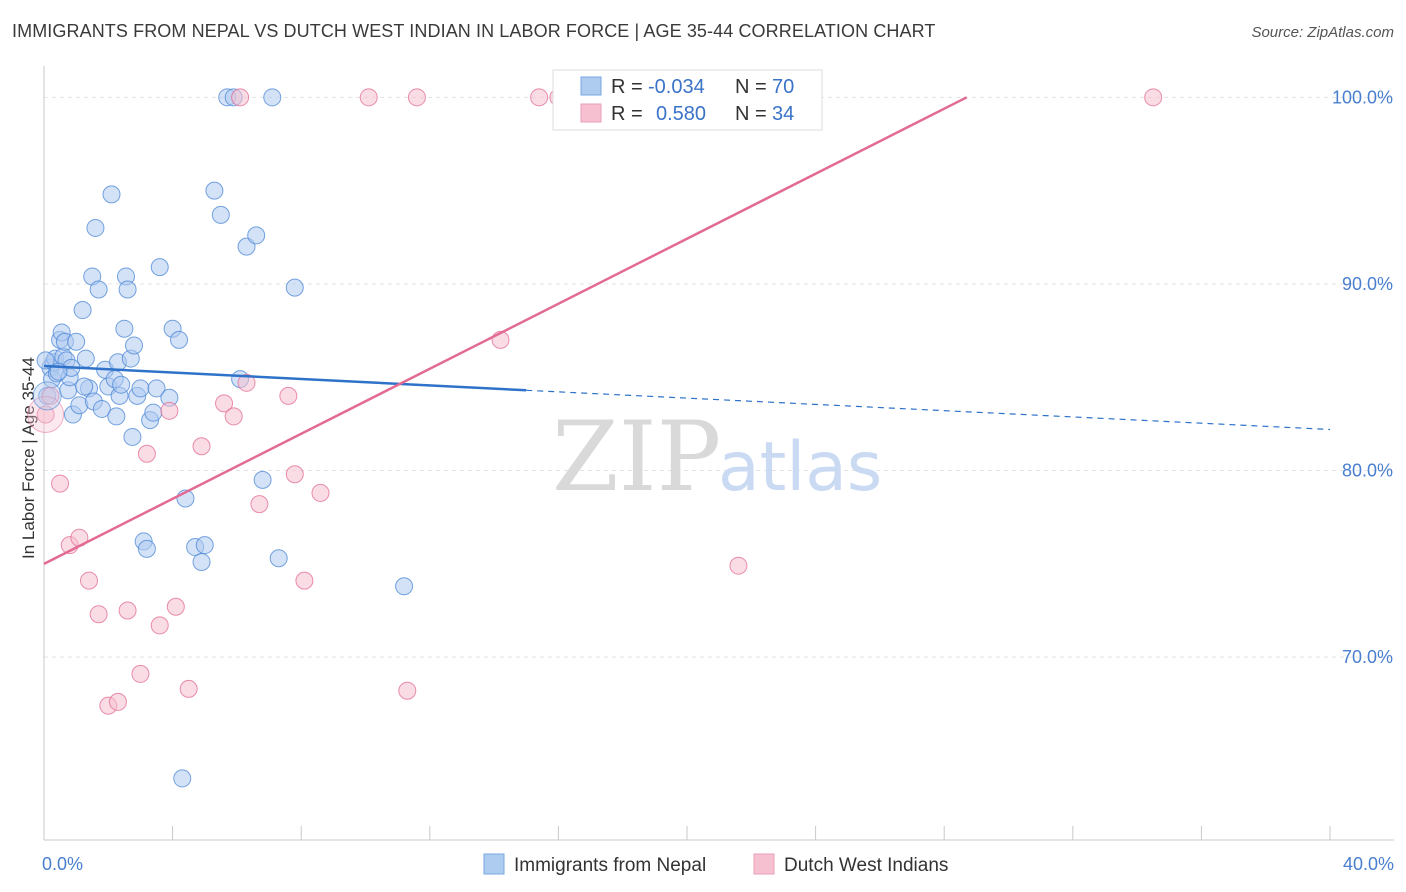  What do you see at coordinates (636, 457) in the screenshot?
I see `watermark-zip: ZIP` at bounding box center [636, 457].